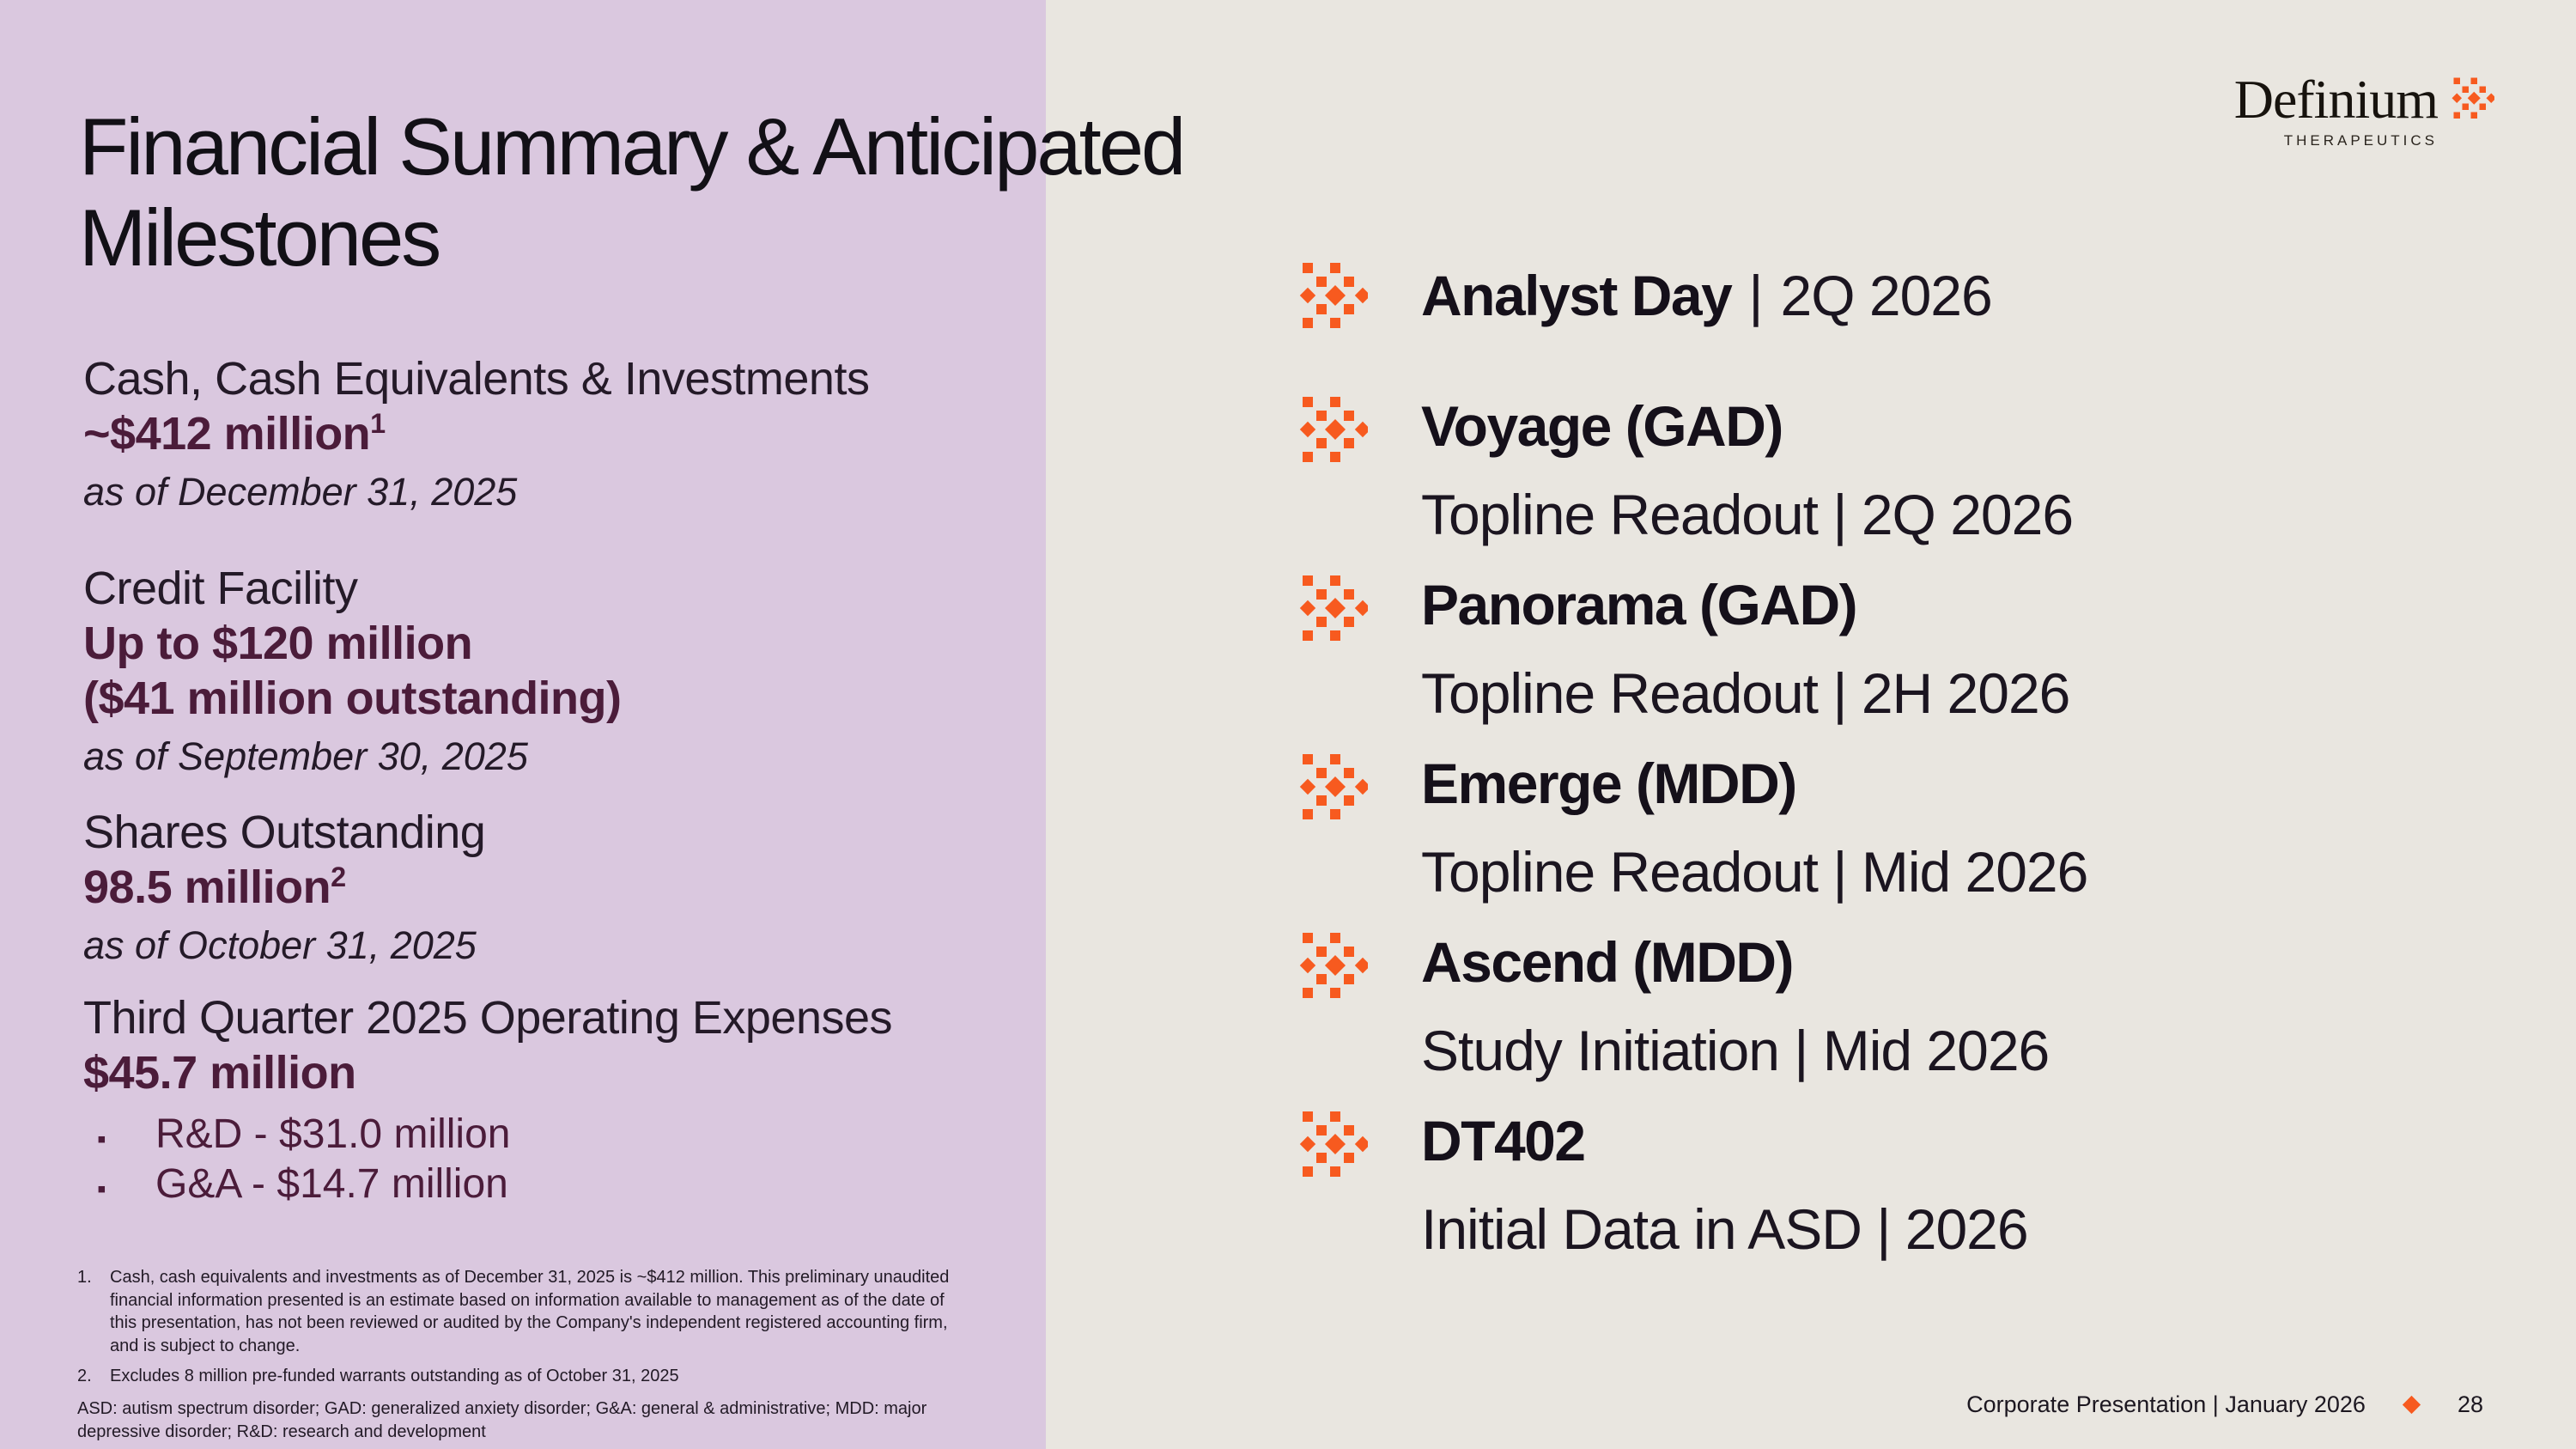 The image size is (2576, 1449). Describe the element at coordinates (1736, 1006) in the screenshot. I see `milestone-text: Ascend (MDD) Study Initiation | Mid 2026` at that location.